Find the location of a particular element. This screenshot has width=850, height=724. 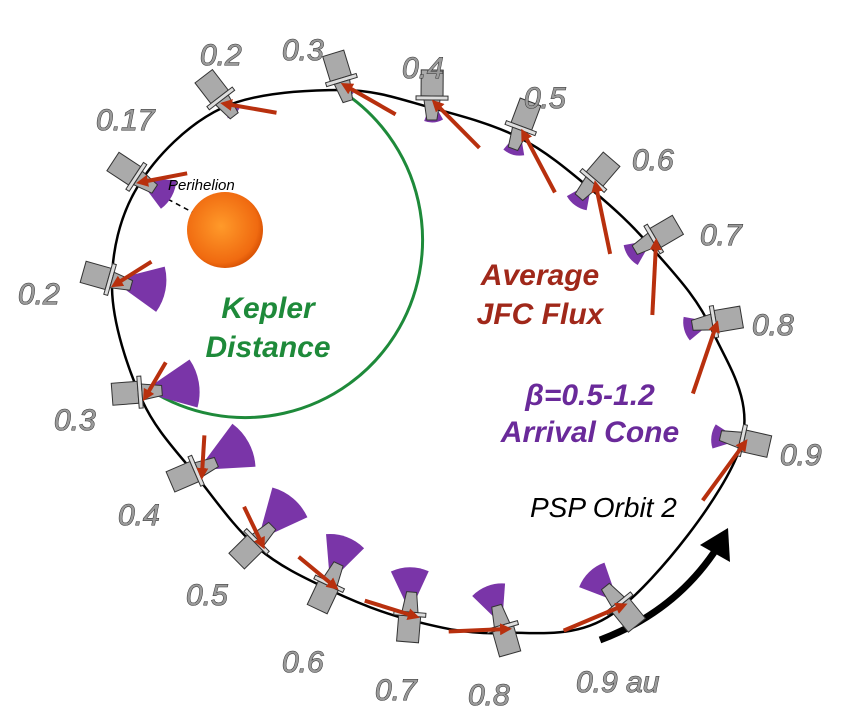

flux-label: Average is located at coordinates (539, 275).